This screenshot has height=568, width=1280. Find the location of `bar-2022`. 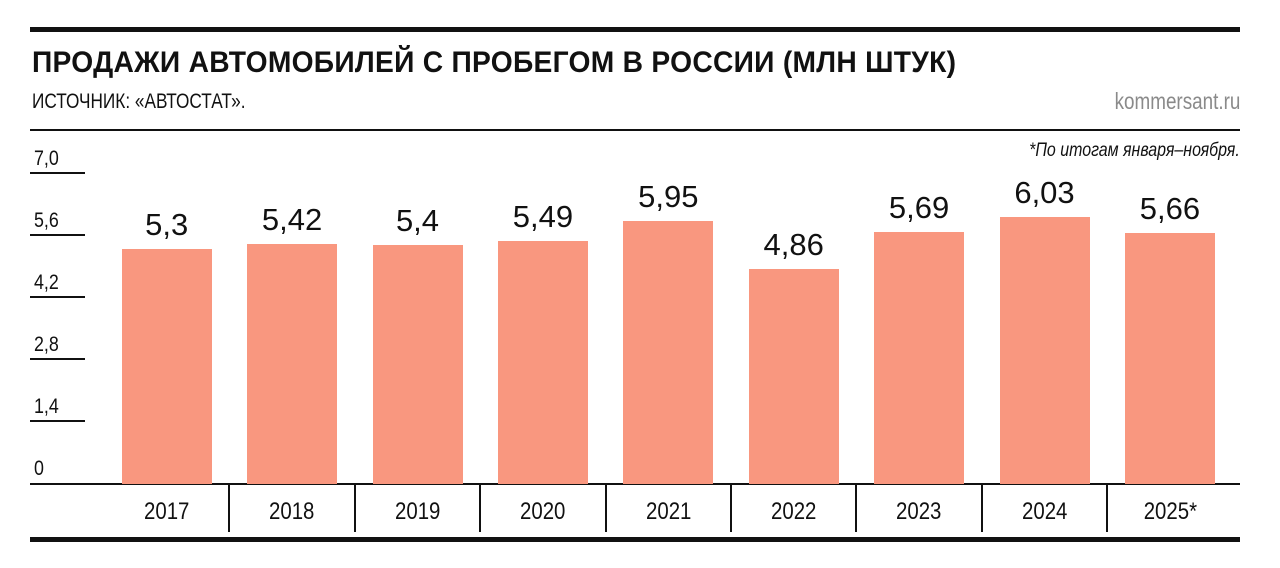

bar-2022 is located at coordinates (793, 376).